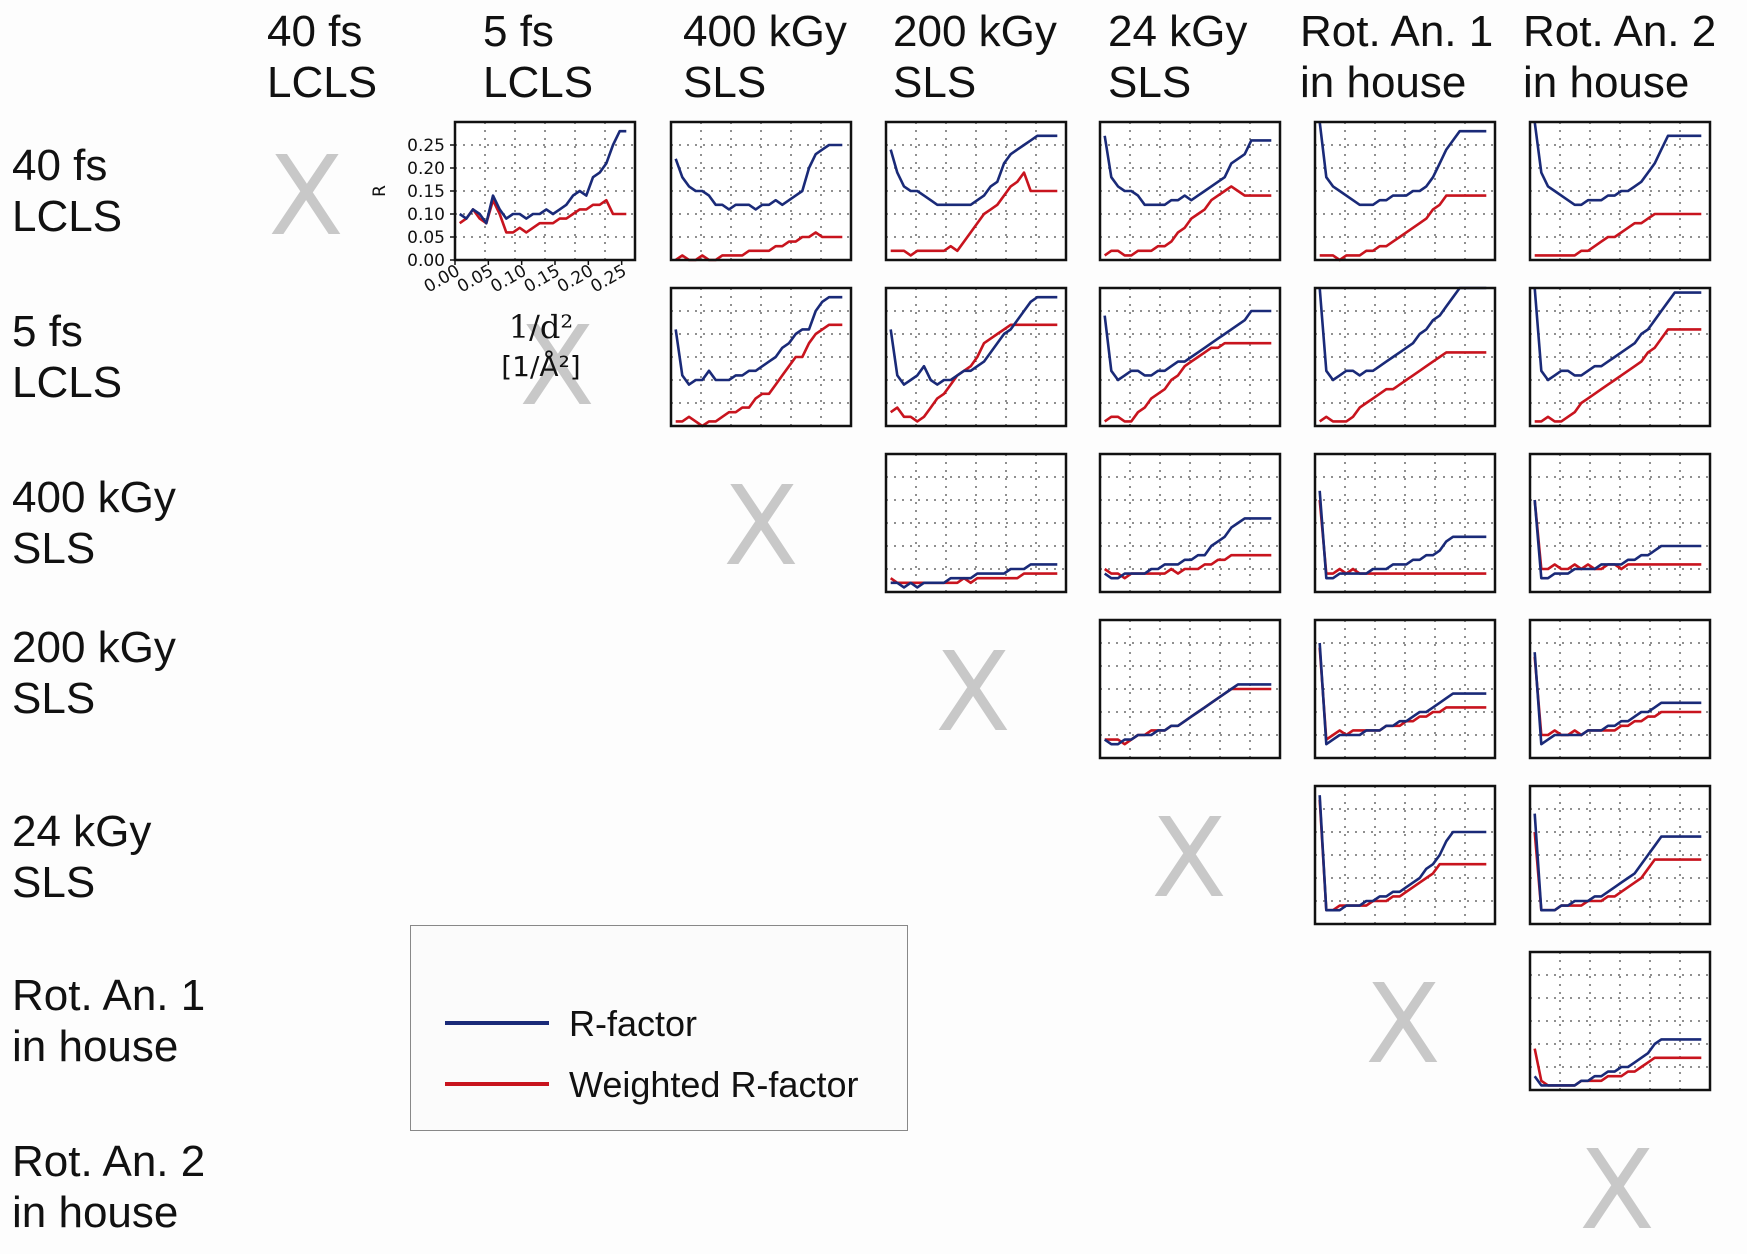 The image size is (1747, 1254). What do you see at coordinates (95, 1046) in the screenshot?
I see `row-label-line2: in house` at bounding box center [95, 1046].